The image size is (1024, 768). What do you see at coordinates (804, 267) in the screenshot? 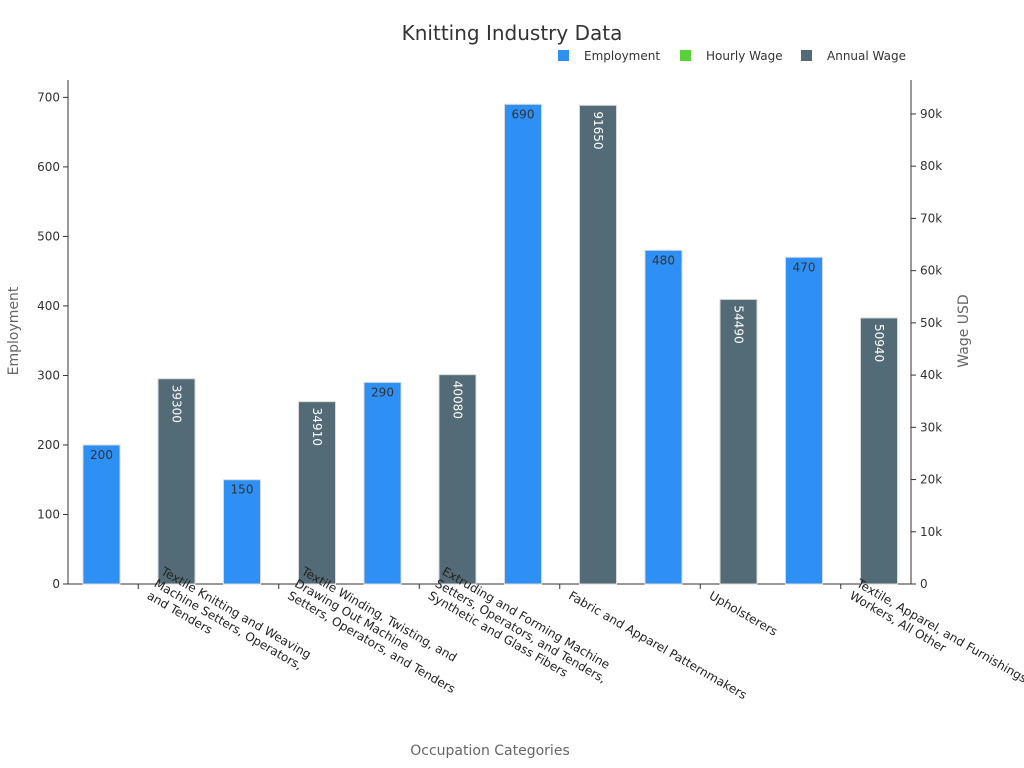
I see `employment-bar-label: 470` at bounding box center [804, 267].